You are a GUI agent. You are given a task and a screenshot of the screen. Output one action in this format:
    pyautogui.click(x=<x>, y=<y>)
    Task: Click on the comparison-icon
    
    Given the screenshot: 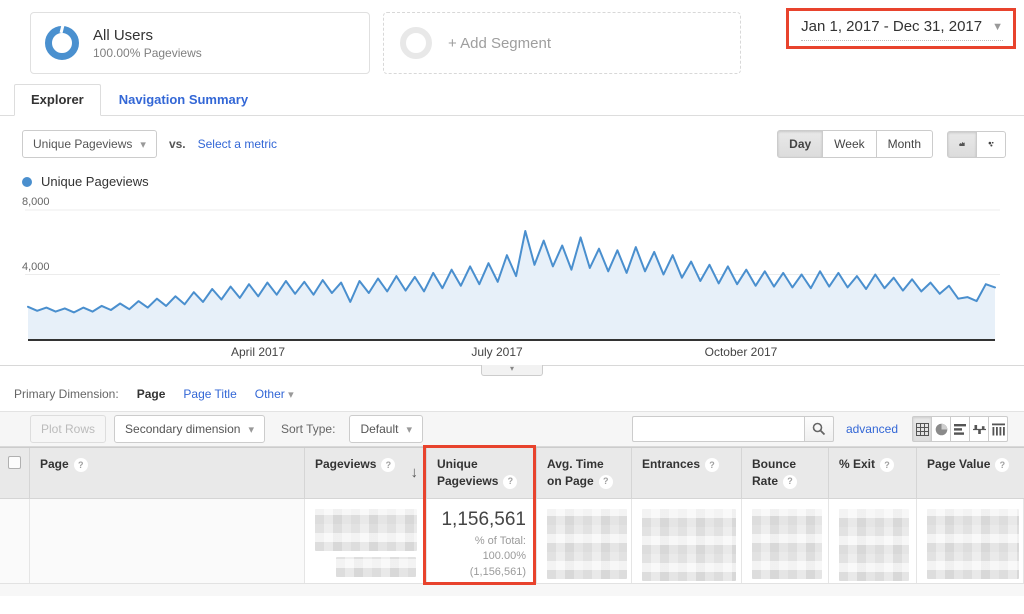 What is the action you would take?
    pyautogui.click(x=979, y=429)
    